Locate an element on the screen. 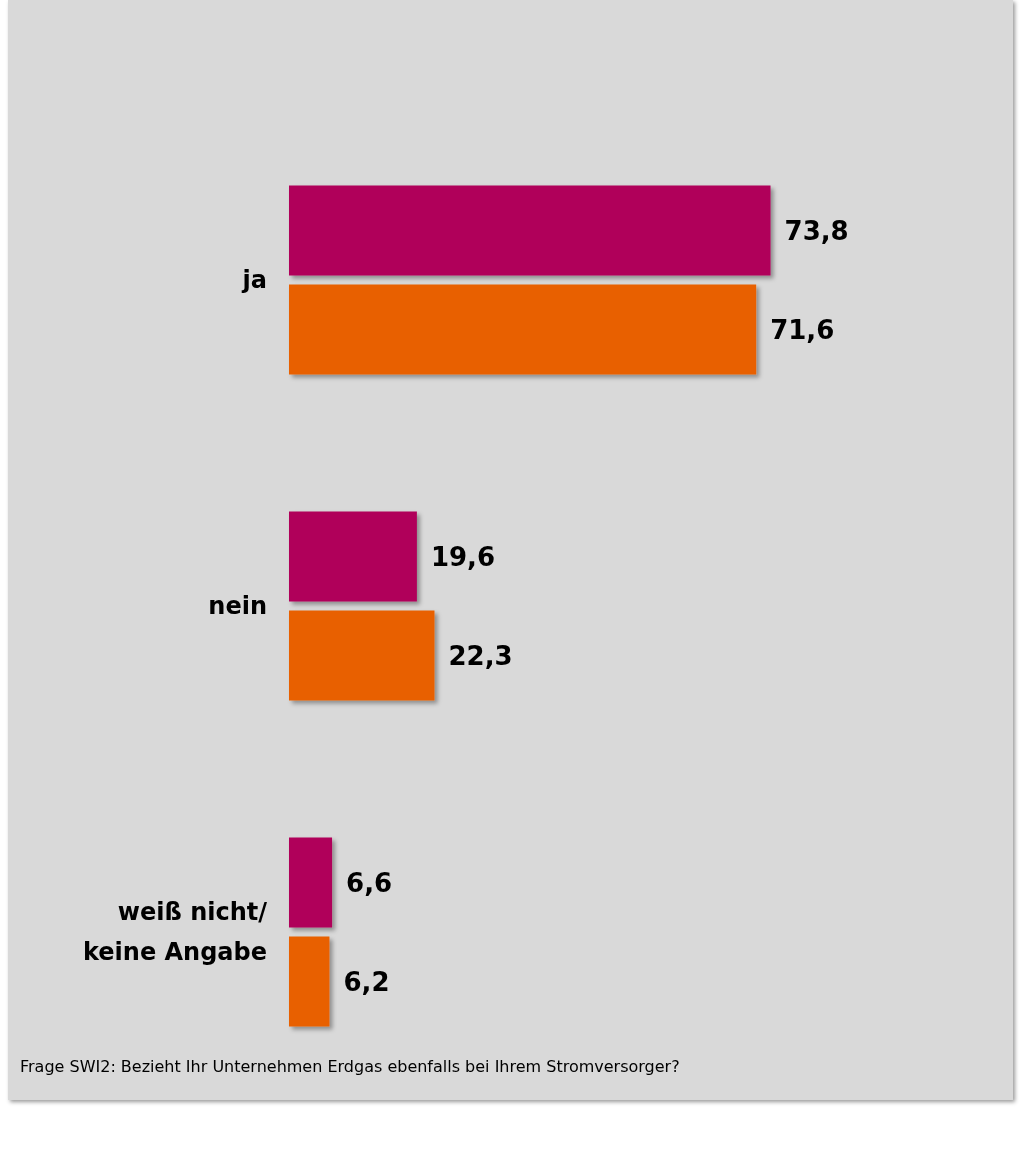 Image resolution: width=1021 pixels, height=1152 pixels. data-label: 71,6 is located at coordinates (802, 329).